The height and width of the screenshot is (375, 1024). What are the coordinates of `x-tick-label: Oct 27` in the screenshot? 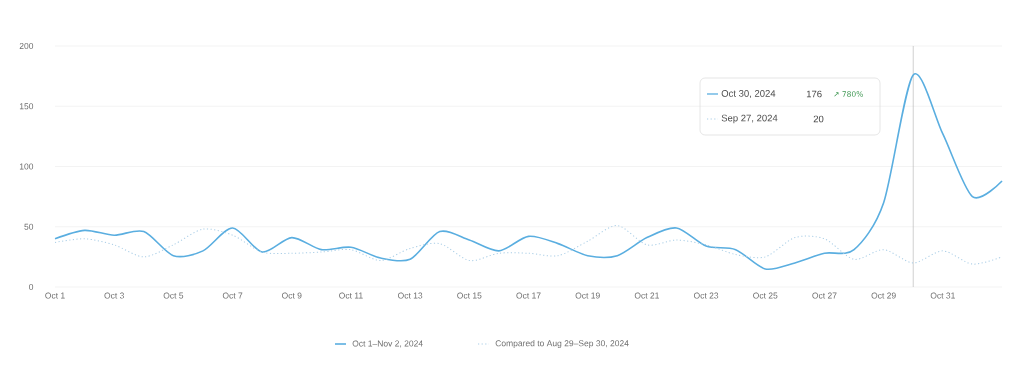 It's located at (824, 295).